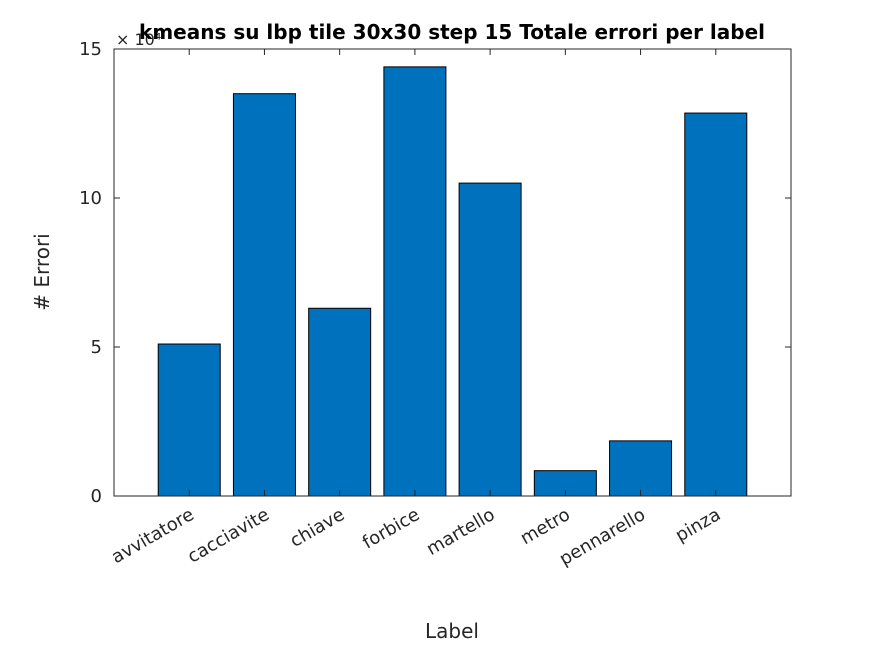  What do you see at coordinates (391, 528) in the screenshot?
I see `x-tick-label-forbice: forbice` at bounding box center [391, 528].